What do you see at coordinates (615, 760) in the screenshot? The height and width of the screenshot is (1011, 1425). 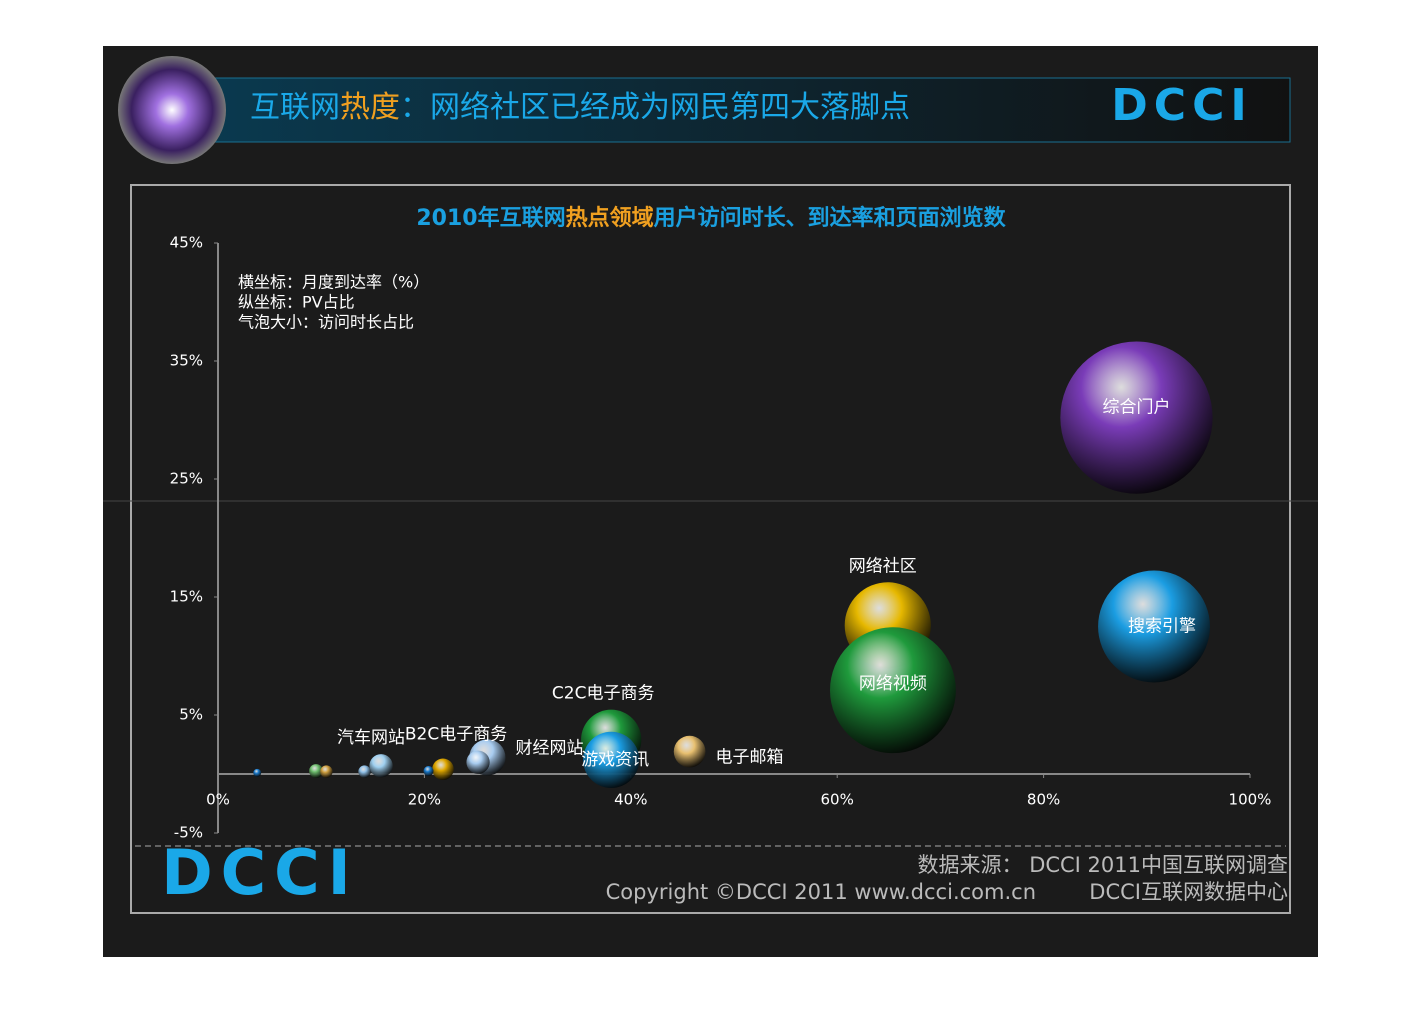 I see `bubble-label: 游戏资讯` at bounding box center [615, 760].